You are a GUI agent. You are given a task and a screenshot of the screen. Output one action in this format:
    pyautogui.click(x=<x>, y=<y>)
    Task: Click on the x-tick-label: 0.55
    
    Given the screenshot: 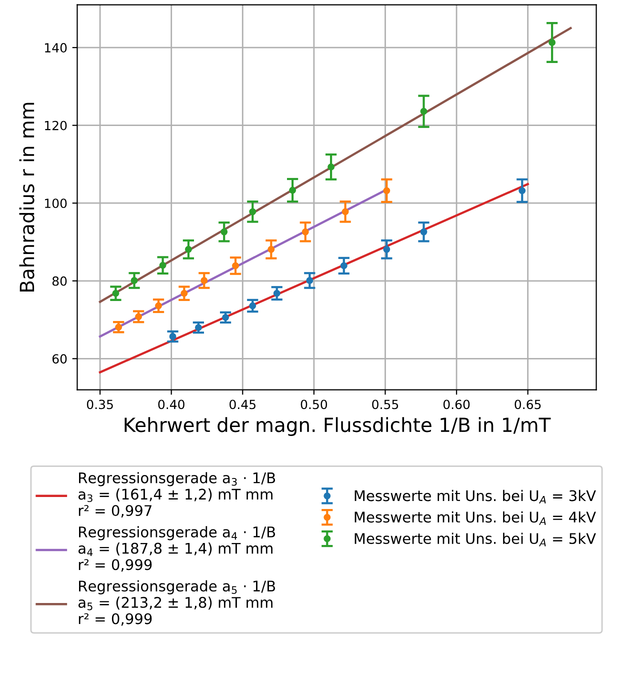 What is the action you would take?
    pyautogui.click(x=385, y=405)
    